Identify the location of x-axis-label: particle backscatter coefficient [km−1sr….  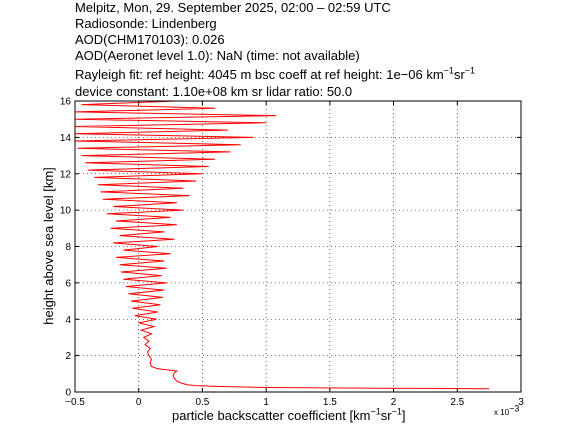
(289, 414).